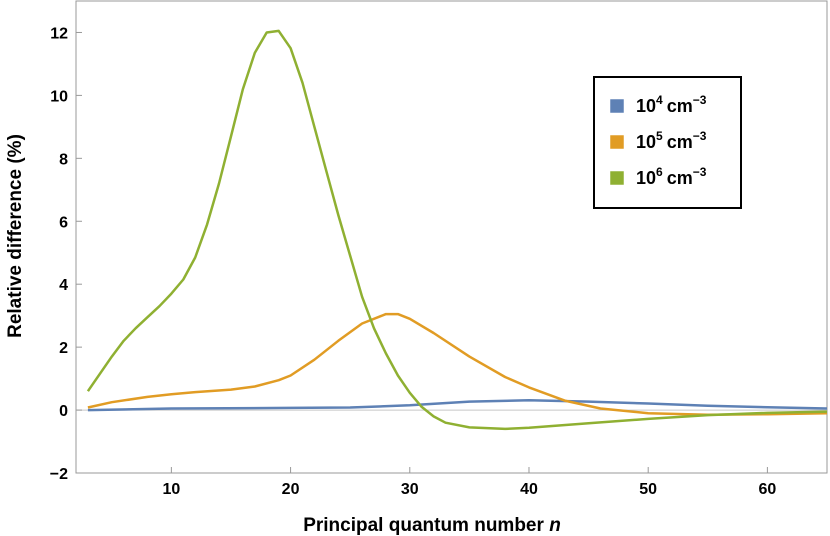 The image size is (830, 536). What do you see at coordinates (648, 489) in the screenshot?
I see `x-tick-label: 50` at bounding box center [648, 489].